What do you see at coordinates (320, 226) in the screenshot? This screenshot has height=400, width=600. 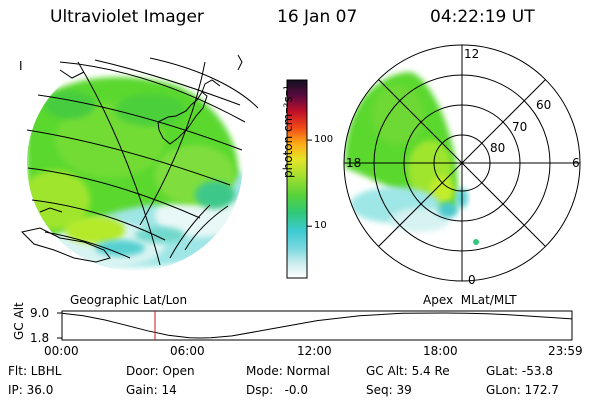 I see `colorbar-label-10: 10` at bounding box center [320, 226].